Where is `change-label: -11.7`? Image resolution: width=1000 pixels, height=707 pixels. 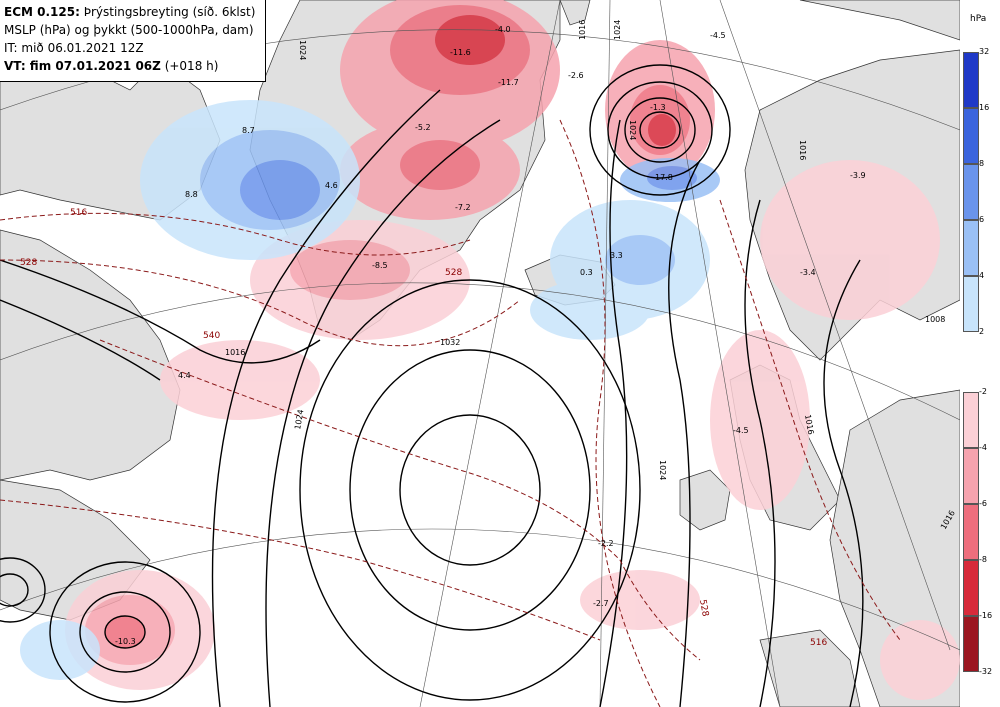
change-label: -11.7 is located at coordinates (508, 82).